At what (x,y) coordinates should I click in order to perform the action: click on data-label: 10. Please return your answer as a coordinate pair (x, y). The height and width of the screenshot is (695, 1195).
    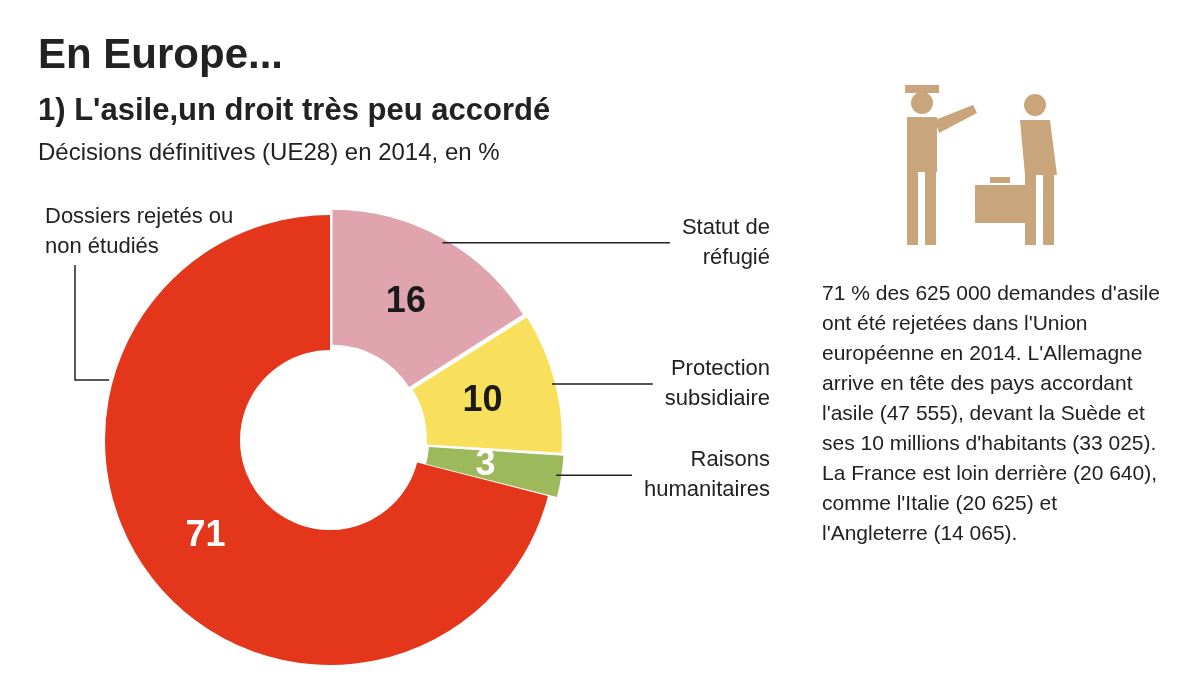
    Looking at the image, I should click on (482, 398).